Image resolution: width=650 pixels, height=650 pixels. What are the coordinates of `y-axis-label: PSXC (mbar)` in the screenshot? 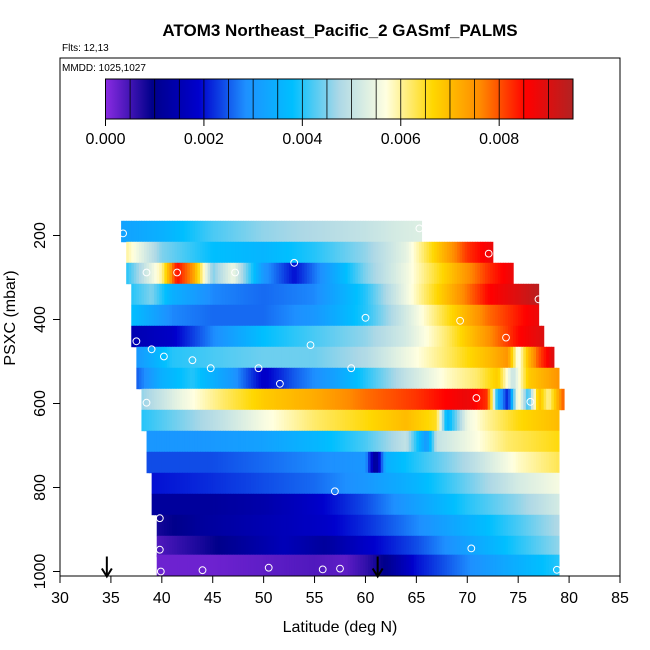 It's located at (10, 317).